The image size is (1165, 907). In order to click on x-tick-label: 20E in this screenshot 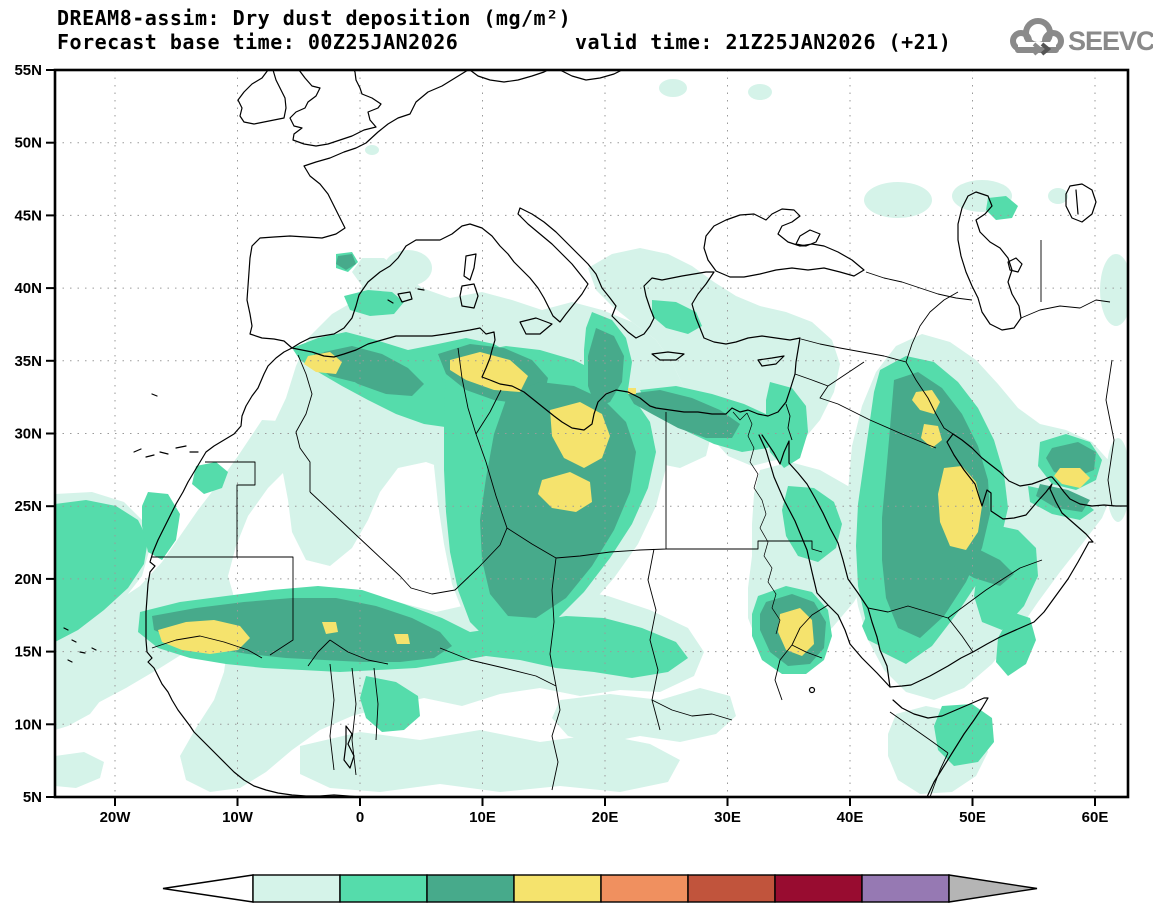, I will do `click(605, 817)`.